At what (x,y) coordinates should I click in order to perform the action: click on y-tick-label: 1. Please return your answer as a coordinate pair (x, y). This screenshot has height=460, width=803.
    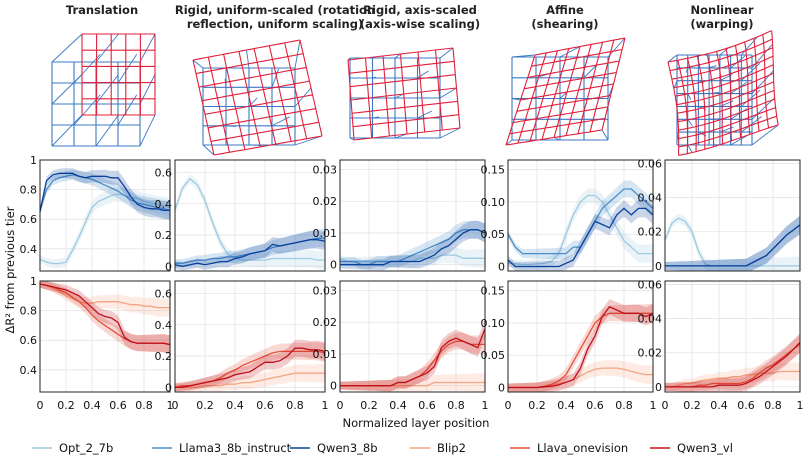
    Looking at the image, I should click on (33, 160).